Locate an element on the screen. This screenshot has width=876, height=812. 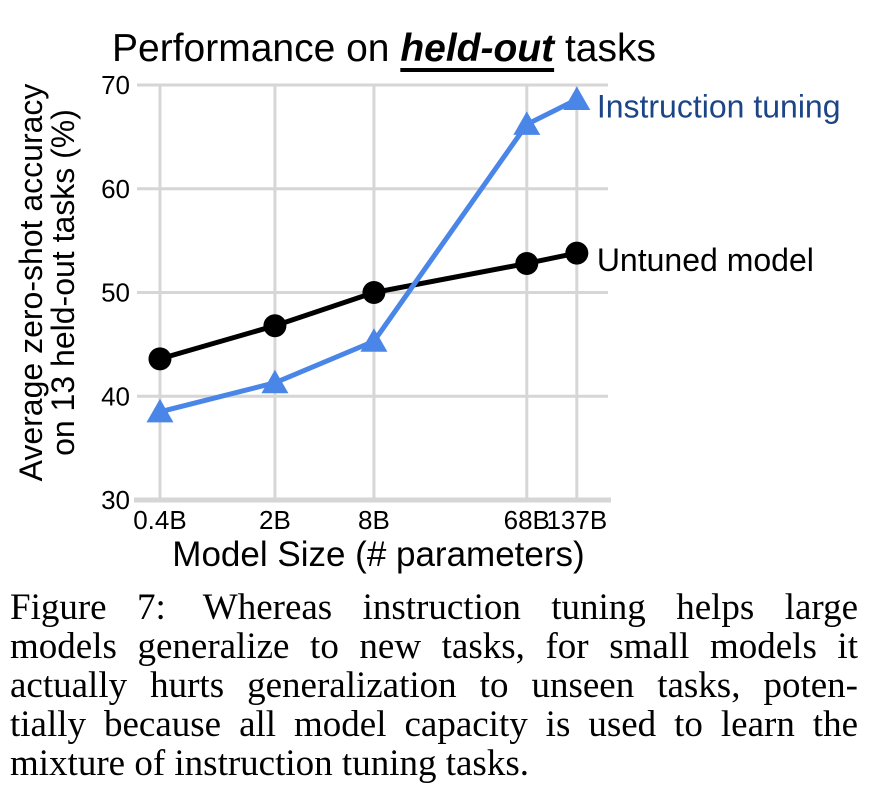
chart-title-prefix: Performance on is located at coordinates (256, 48).